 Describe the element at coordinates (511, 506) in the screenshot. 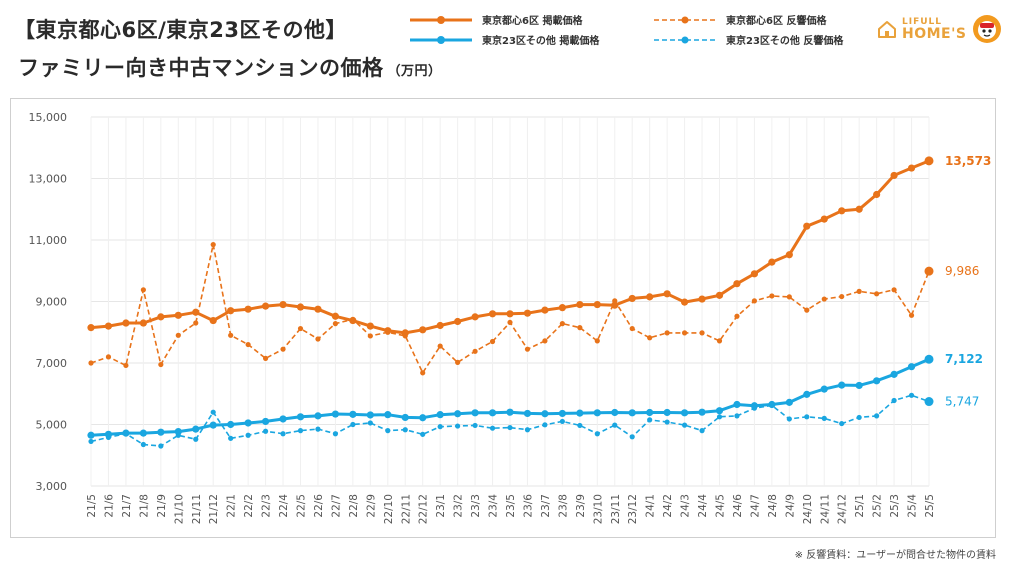

I see `x-tick-label: 23/5` at that location.